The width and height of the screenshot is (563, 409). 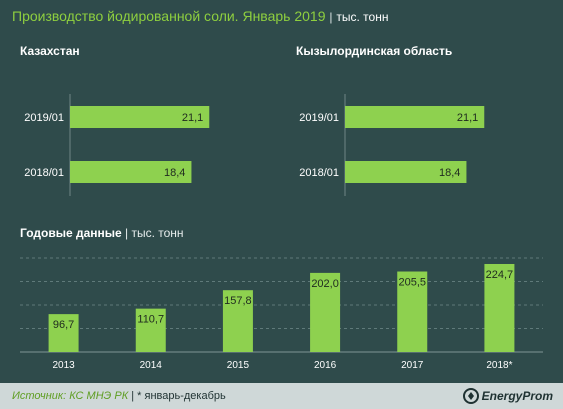 What do you see at coordinates (319, 173) in the screenshot?
I see `kyz-category-label: 2018/01` at bounding box center [319, 173].